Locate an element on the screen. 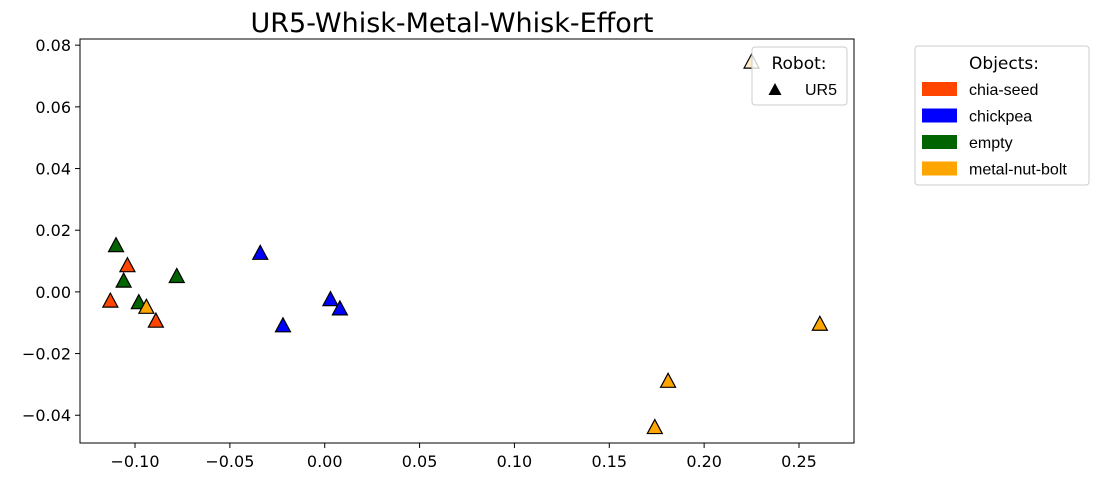 The image size is (1103, 483). robot-legend-triangle-icon is located at coordinates (775, 89).